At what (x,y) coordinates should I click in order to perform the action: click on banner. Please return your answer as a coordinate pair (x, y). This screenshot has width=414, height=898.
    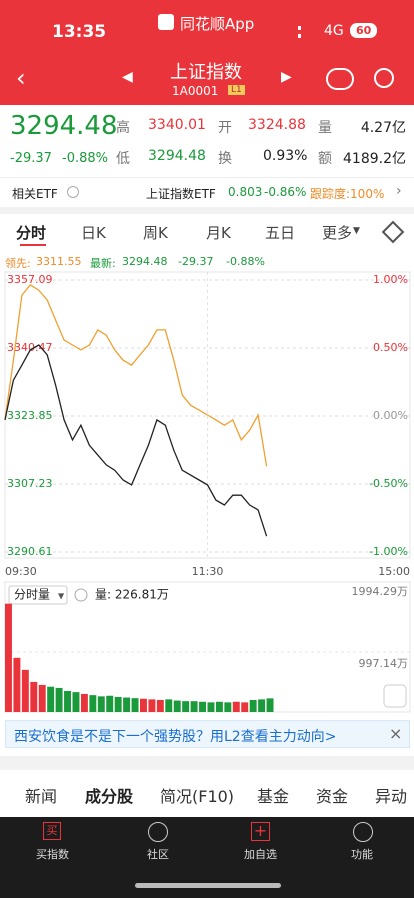
    Looking at the image, I should click on (207, 734).